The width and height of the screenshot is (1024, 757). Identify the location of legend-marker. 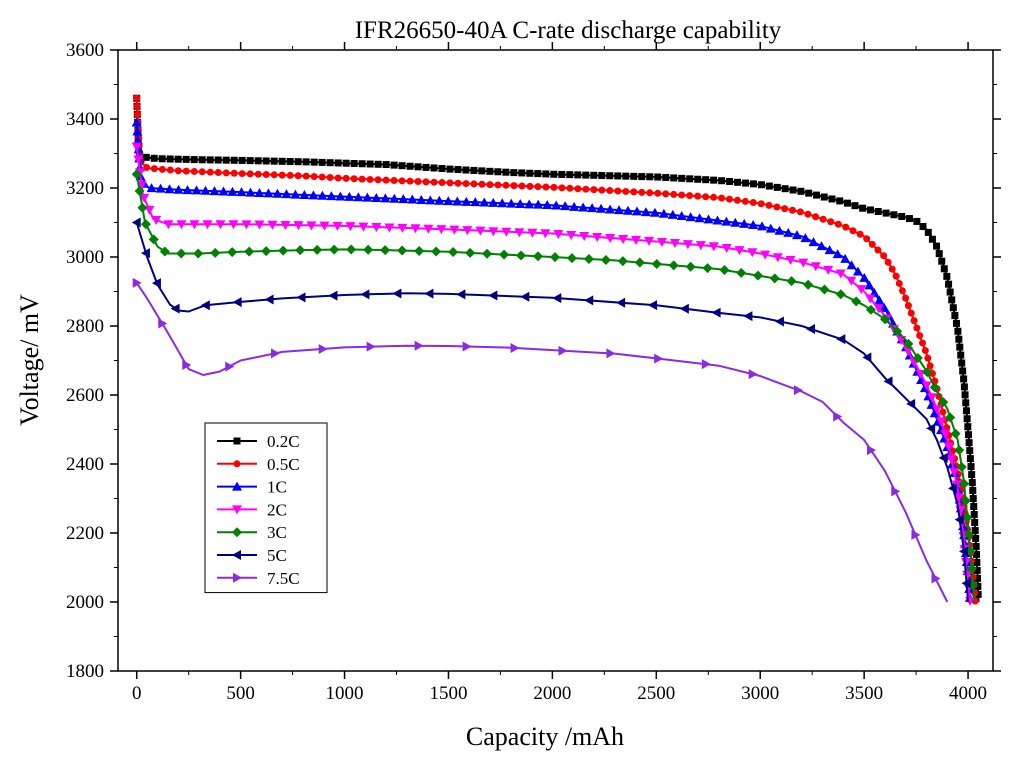
(237, 577).